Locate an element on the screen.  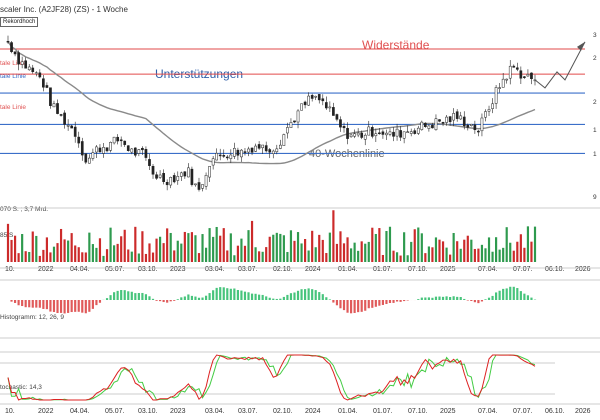
price-tick-label: 2 is located at coordinates (595, 58).